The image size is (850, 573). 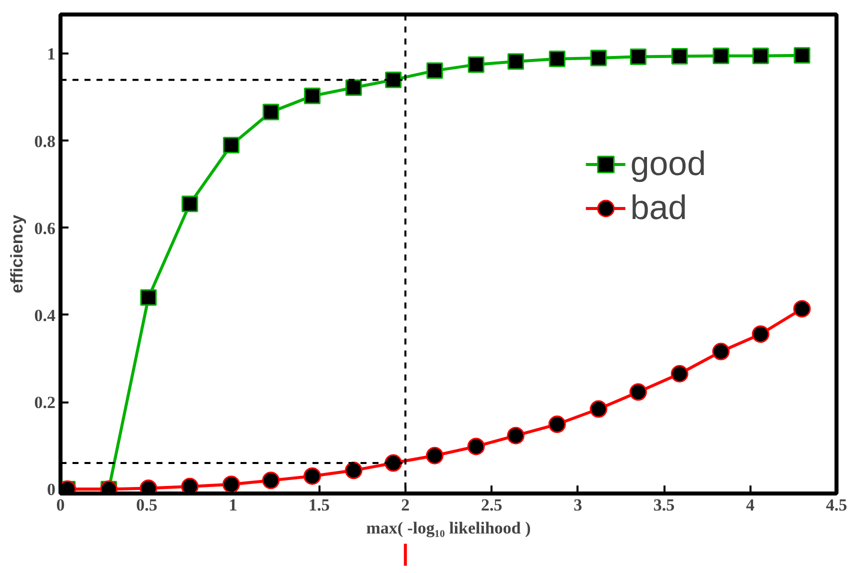 What do you see at coordinates (45, 402) in the screenshot?
I see `y-tick-label: 0.2` at bounding box center [45, 402].